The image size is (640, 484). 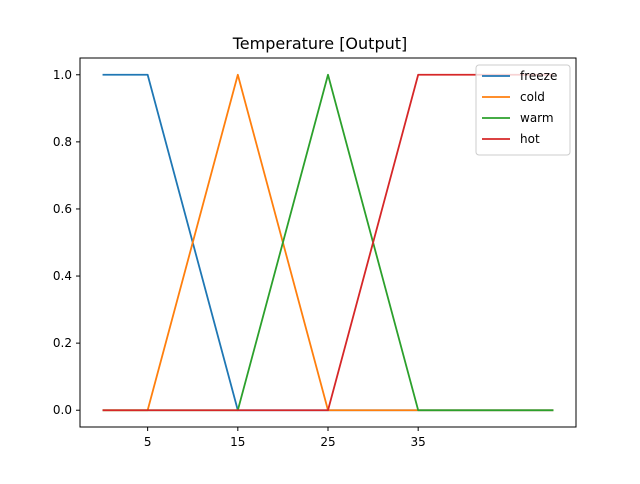 I want to click on x-tick-label: 25, so click(x=327, y=442).